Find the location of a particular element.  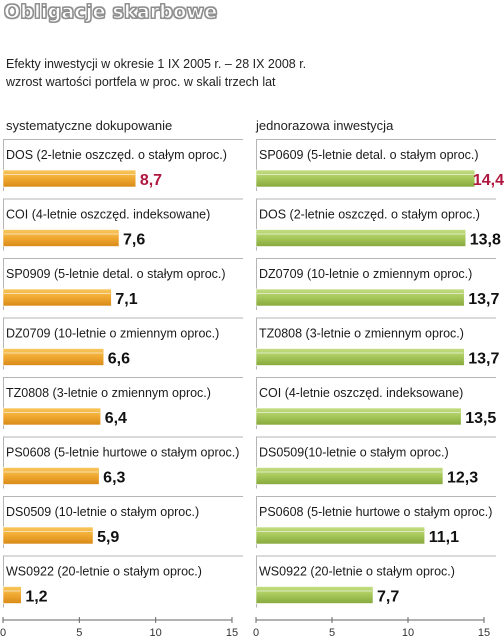

left-value-label: 6,4 is located at coordinates (116, 418).